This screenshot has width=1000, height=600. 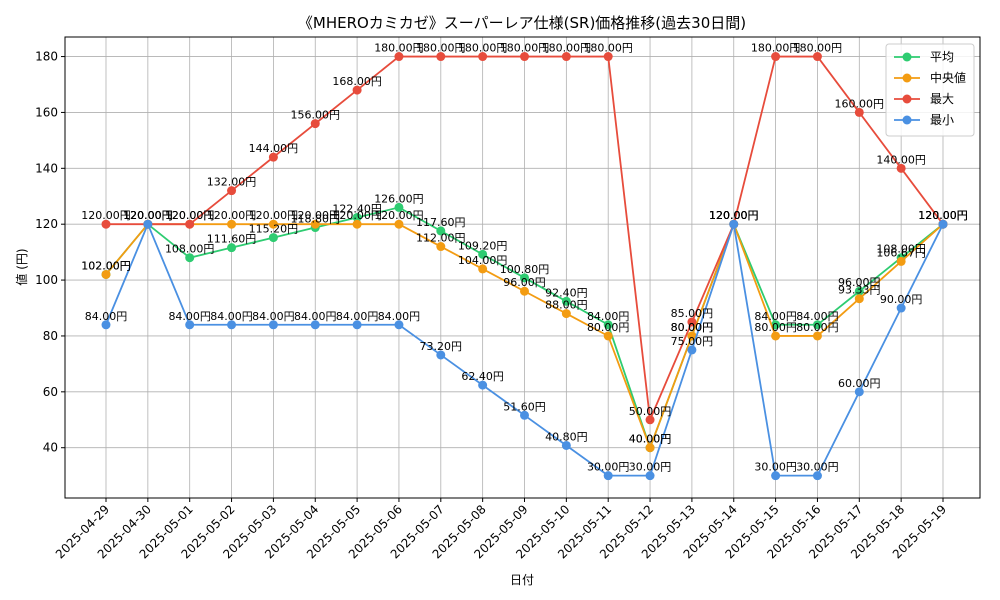 What do you see at coordinates (942, 120) in the screenshot?
I see `legend-label: 最小` at bounding box center [942, 120].